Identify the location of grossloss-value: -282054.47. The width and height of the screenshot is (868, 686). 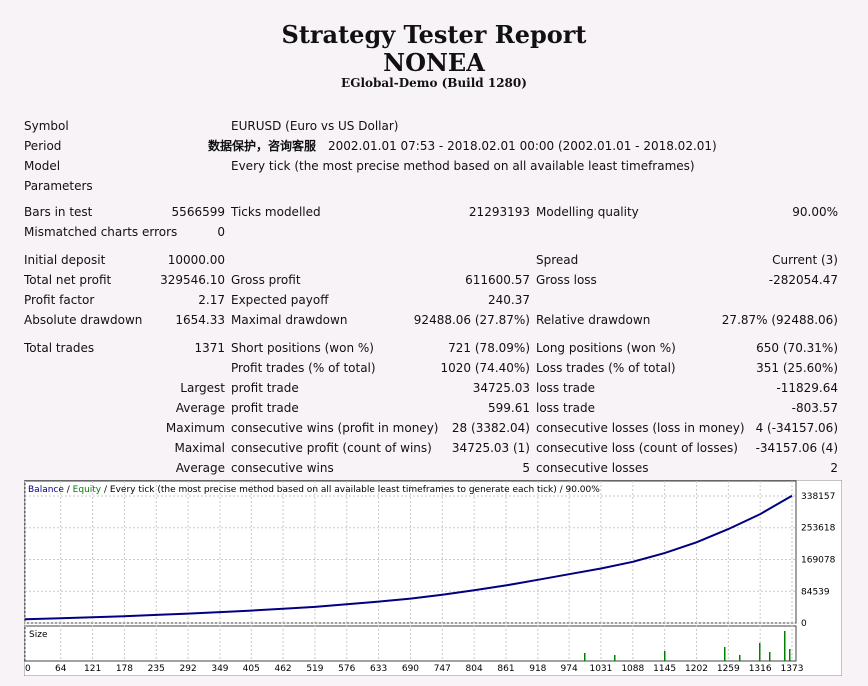
(803, 280).